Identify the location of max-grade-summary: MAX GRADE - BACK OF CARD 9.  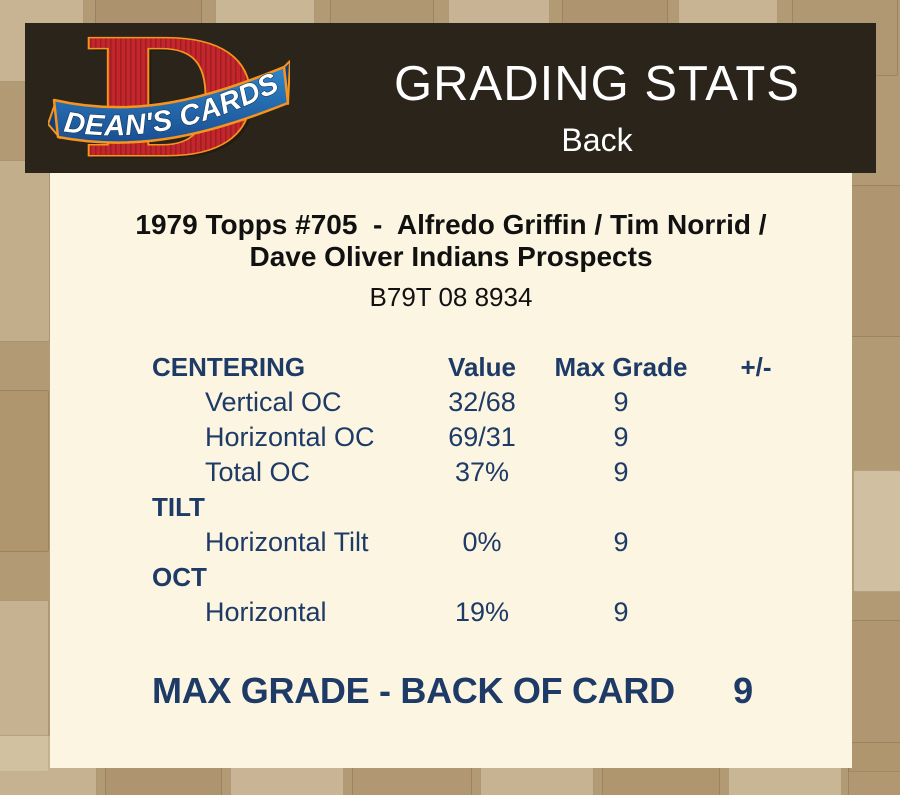
(482, 691).